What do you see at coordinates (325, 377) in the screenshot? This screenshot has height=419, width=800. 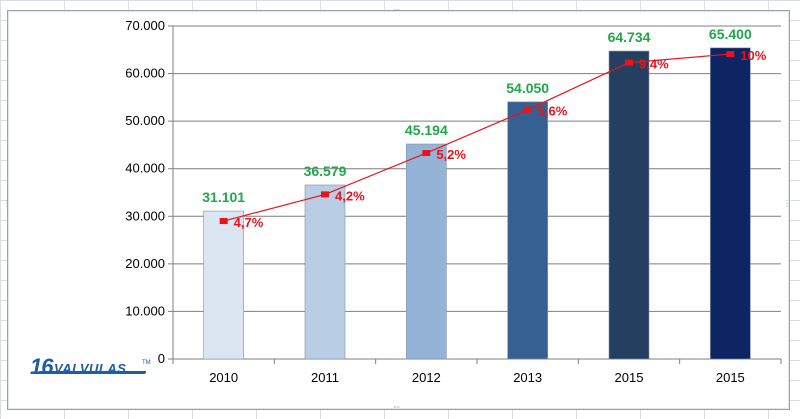 I see `x-tick-label: 2011` at bounding box center [325, 377].